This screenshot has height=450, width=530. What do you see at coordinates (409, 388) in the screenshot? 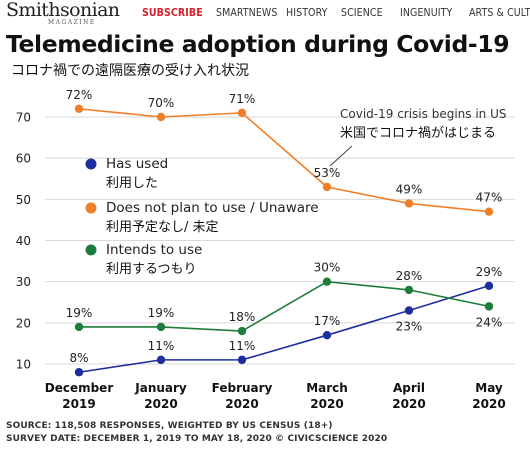
I see `x-tick-month: April` at bounding box center [409, 388].